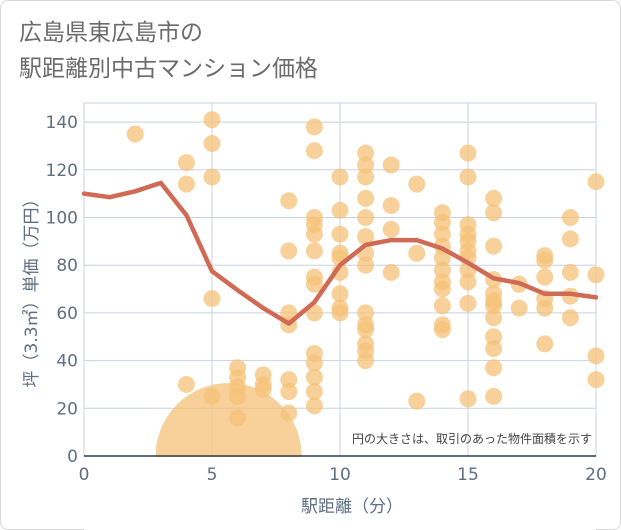 The height and width of the screenshot is (530, 621). Describe the element at coordinates (168, 51) in the screenshot. I see `chart-title: 広島県東広島市の 駅距離別中古マンション価格` at that location.